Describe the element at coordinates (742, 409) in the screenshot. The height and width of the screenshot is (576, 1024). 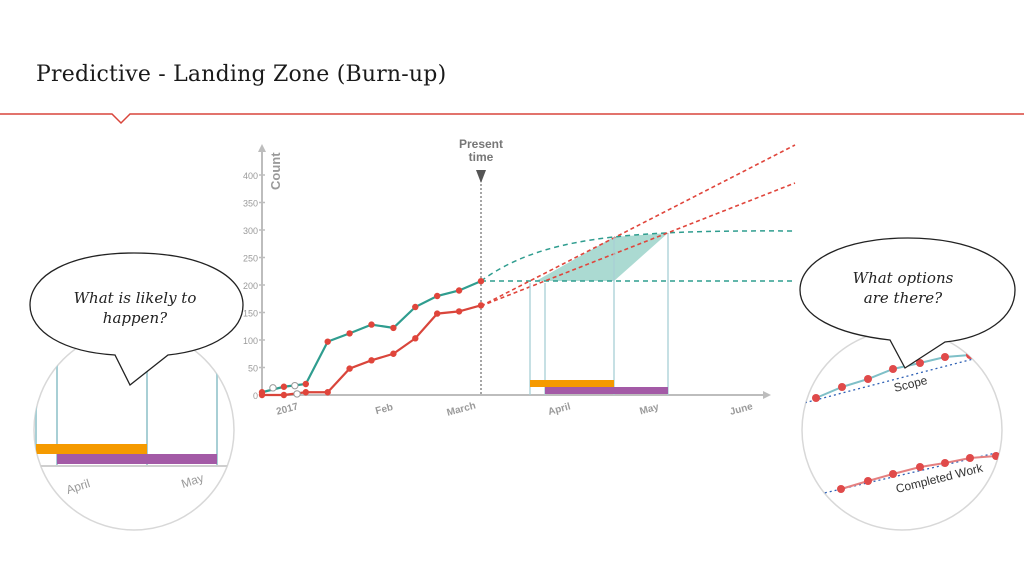
I see `x-tick-label: June` at that location.